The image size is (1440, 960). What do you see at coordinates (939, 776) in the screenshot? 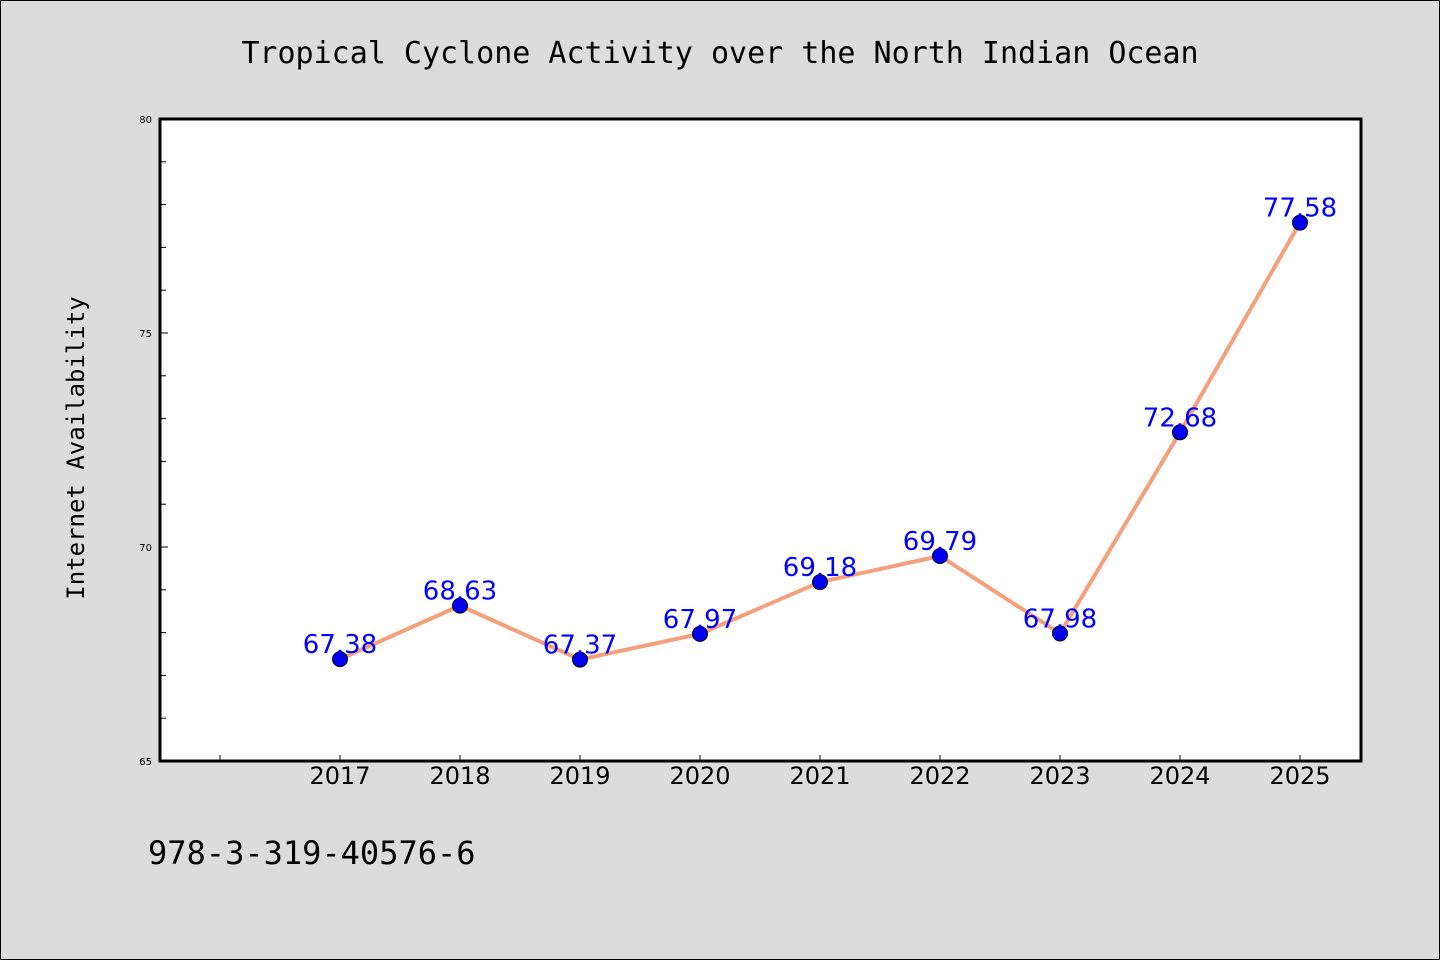
I see `x-tick-label: 2022` at bounding box center [939, 776].